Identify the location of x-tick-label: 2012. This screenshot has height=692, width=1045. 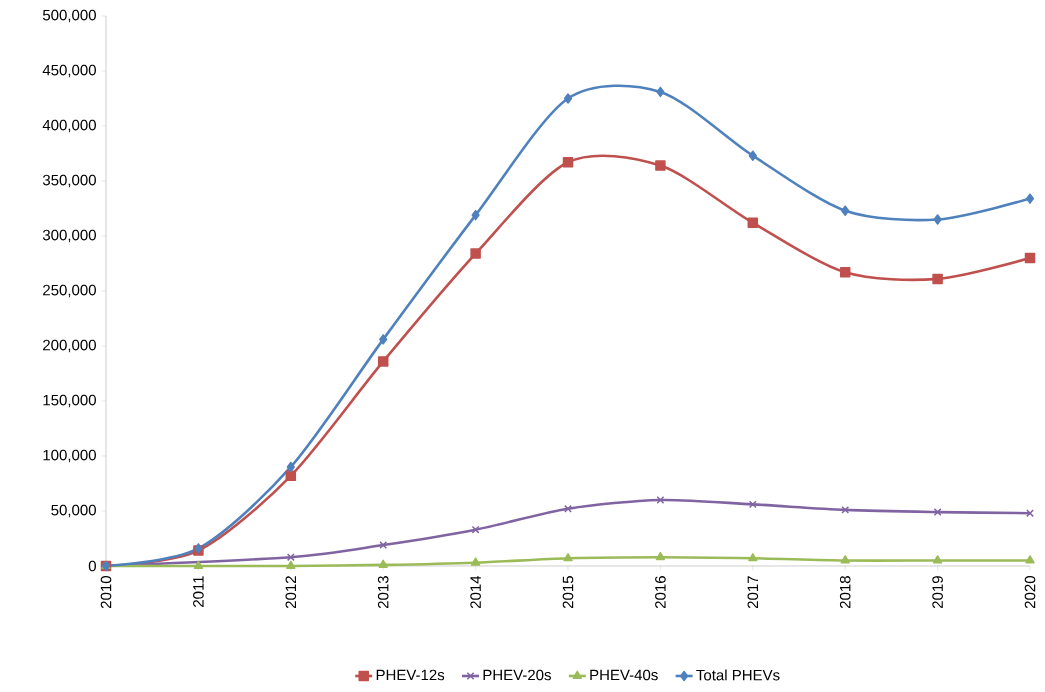
(291, 592).